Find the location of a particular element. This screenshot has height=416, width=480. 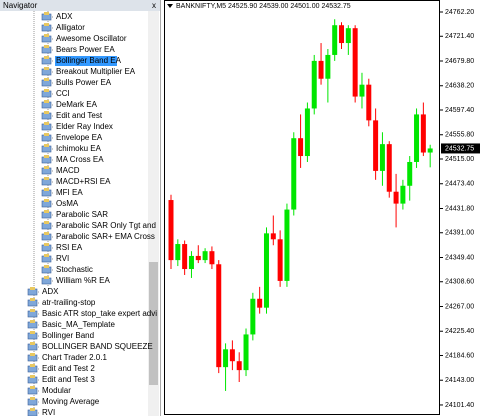

navigator-item: Chart Trader 2.0.1 is located at coordinates (74, 357).